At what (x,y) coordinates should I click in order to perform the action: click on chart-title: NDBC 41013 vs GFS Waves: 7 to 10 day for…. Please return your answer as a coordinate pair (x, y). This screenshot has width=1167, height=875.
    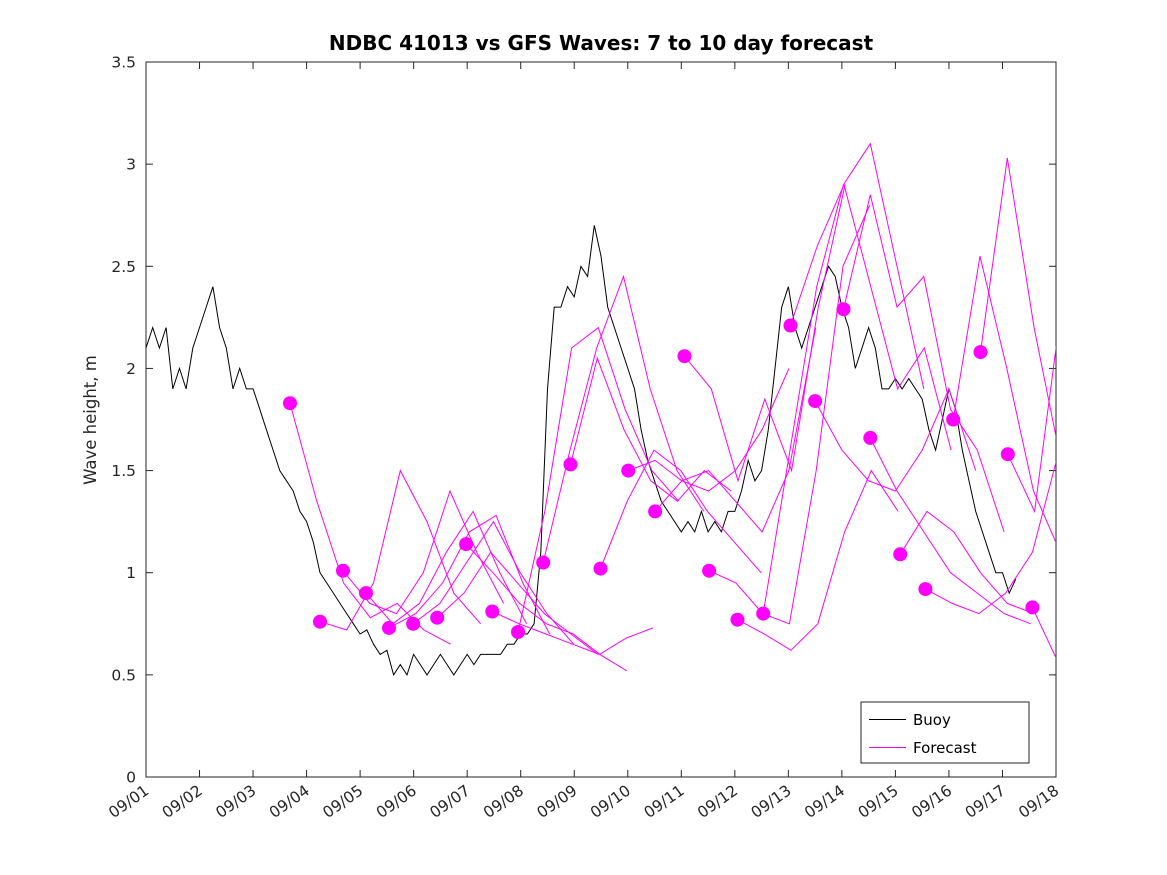
    Looking at the image, I should click on (601, 43).